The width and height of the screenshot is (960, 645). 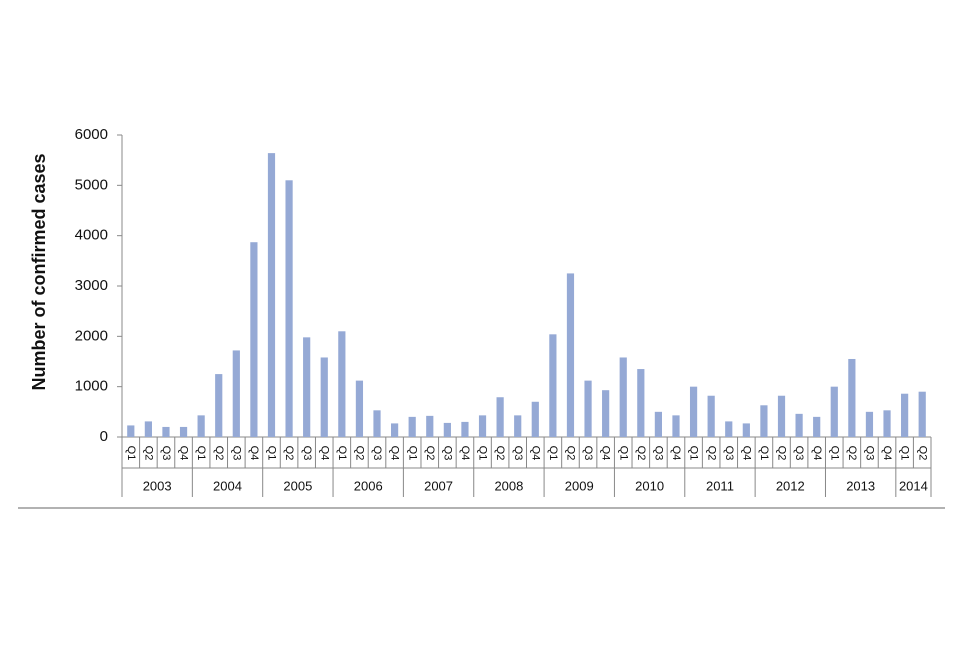 What do you see at coordinates (91, 235) in the screenshot?
I see `y-tick-label: 4000` at bounding box center [91, 235].